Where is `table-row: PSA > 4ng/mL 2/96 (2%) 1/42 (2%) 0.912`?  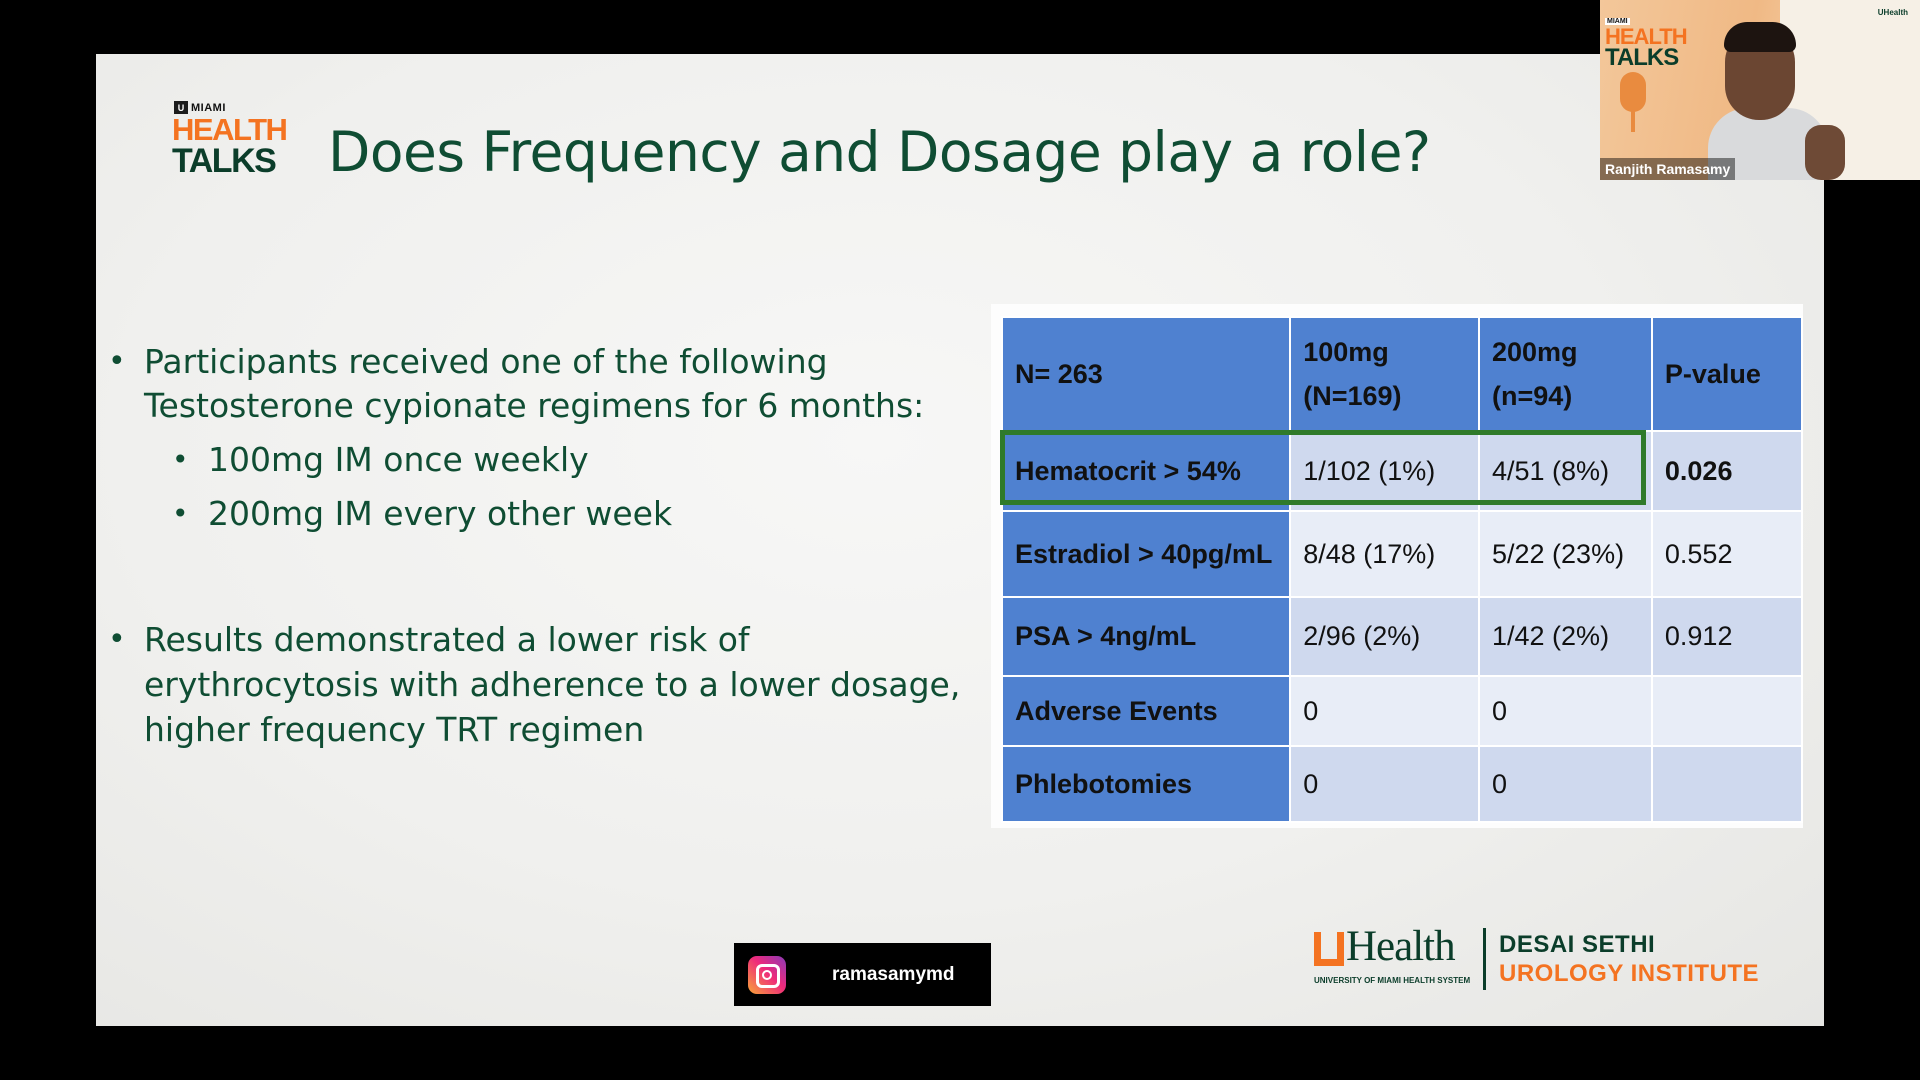
table-row: PSA > 4ng/mL 2/96 (2%) 1/42 (2%) 0.912 is located at coordinates (1402, 636).